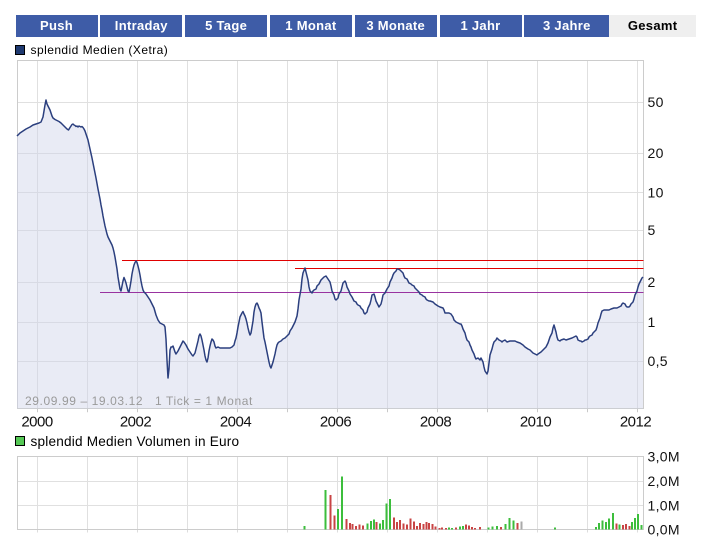  Describe the element at coordinates (656, 193) in the screenshot. I see `svg-text: 10` at that location.